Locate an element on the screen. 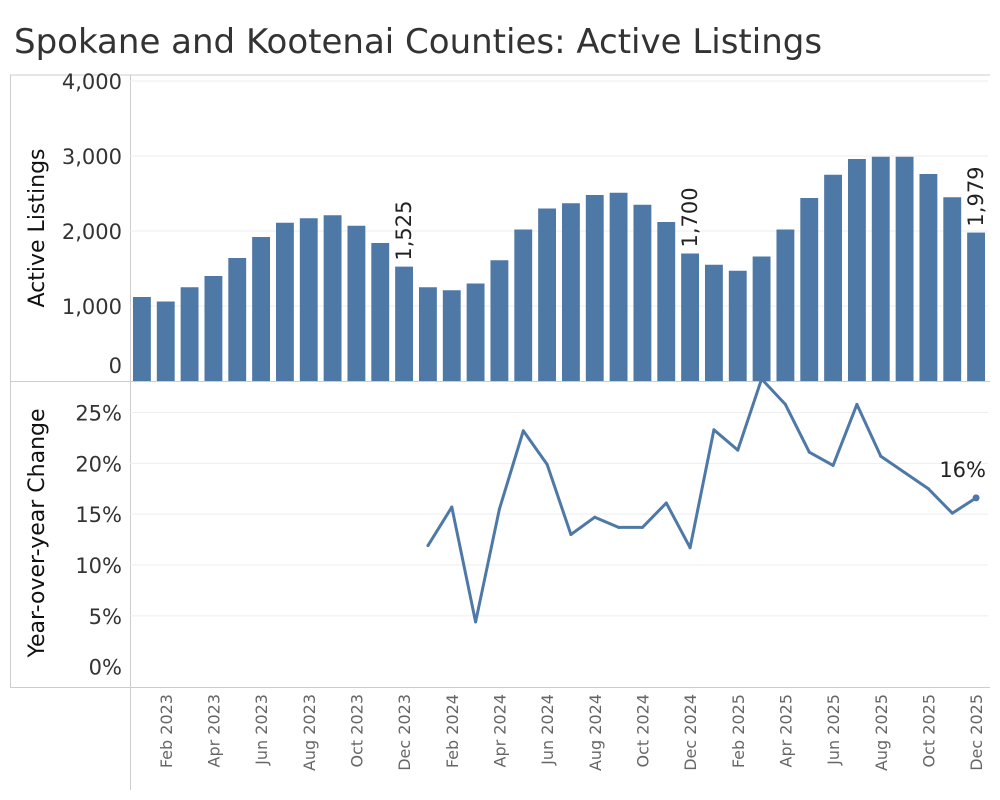  bar-y-tick-label: 3,000 is located at coordinates (92, 157).